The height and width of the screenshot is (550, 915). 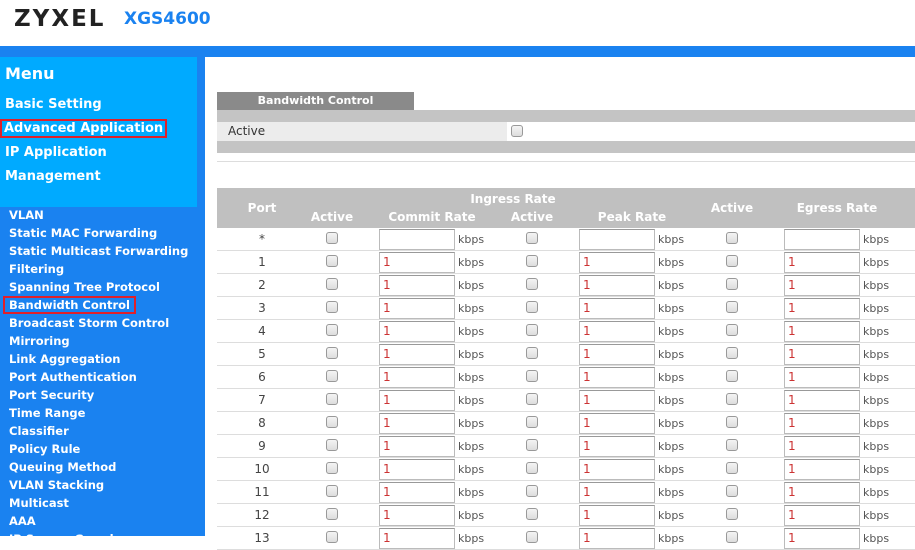 I want to click on submenu-item: Static MAC Forwarding, so click(x=83, y=233).